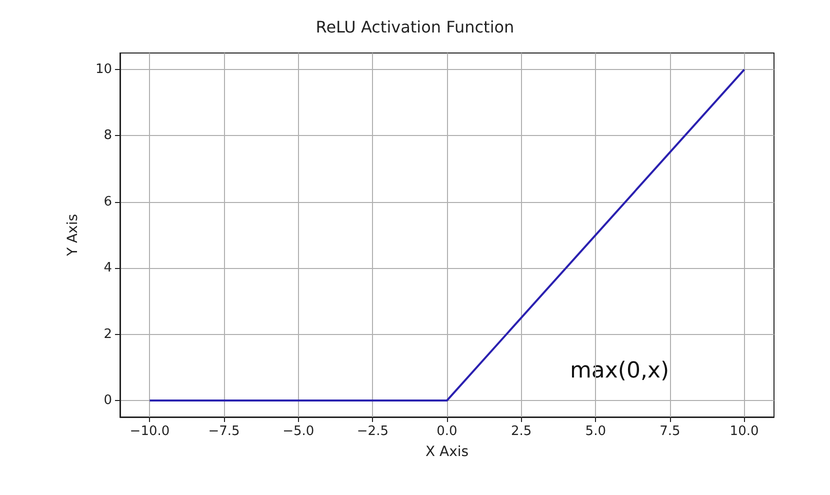 This screenshot has width=830, height=495. What do you see at coordinates (108, 334) in the screenshot?
I see `y-tick-label: 2` at bounding box center [108, 334].